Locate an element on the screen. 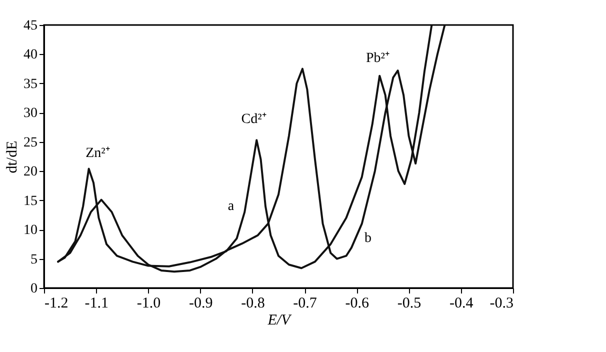 The height and width of the screenshot is (352, 606). y-tick-label: 5 is located at coordinates (34, 260).